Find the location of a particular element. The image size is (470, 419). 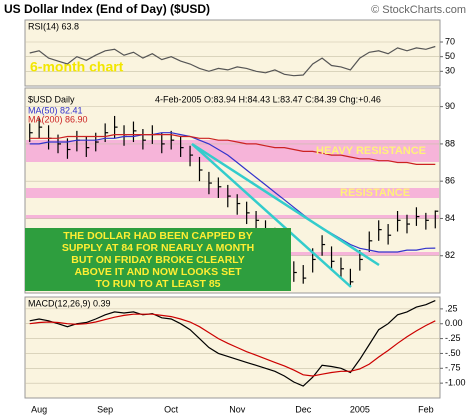

rsi-panel is located at coordinates (232, 53).